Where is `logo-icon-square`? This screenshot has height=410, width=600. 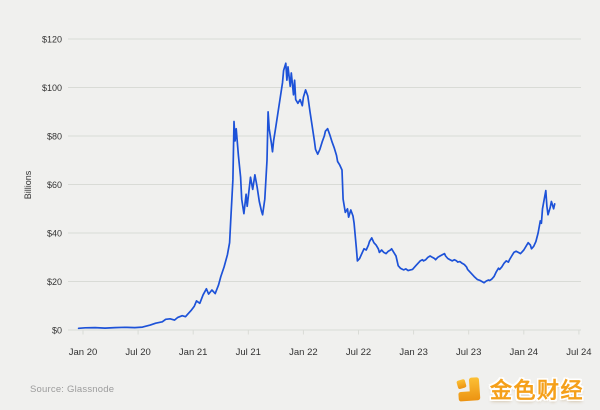
logo-icon-square is located at coordinates (461, 384).